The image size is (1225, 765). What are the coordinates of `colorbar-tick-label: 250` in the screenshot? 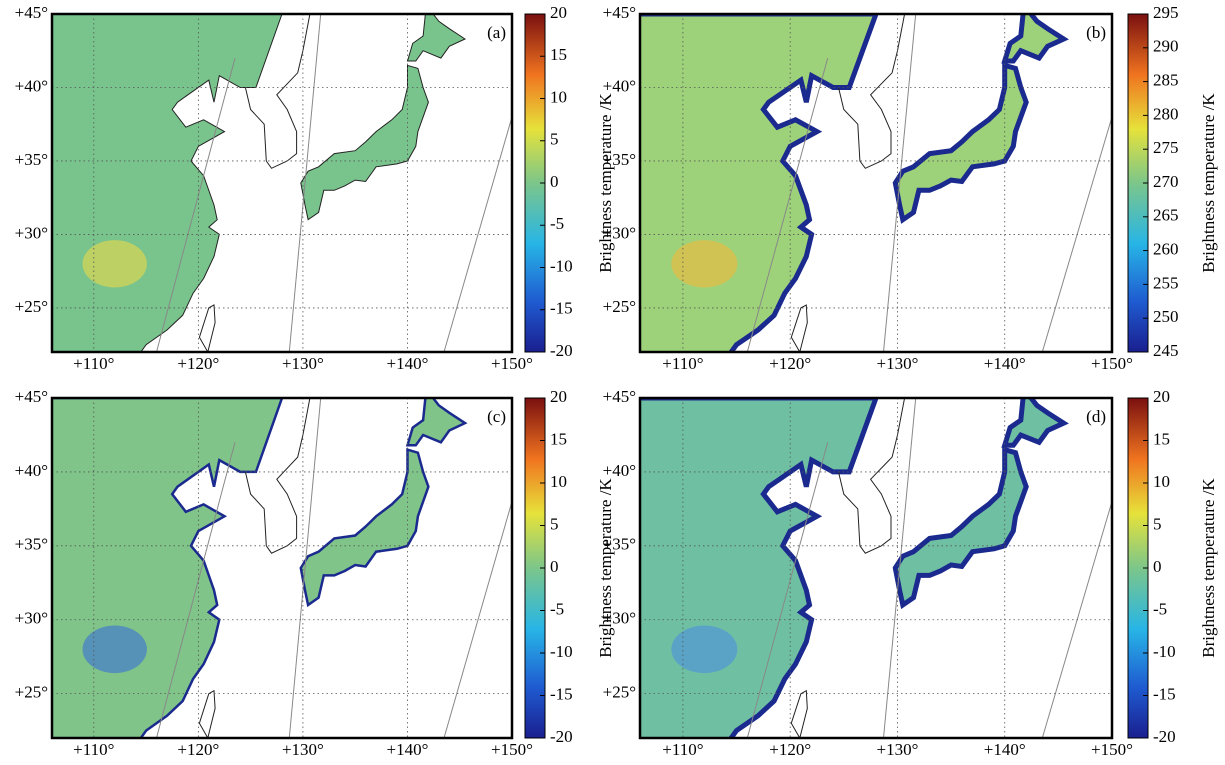 It's located at (1166, 316).